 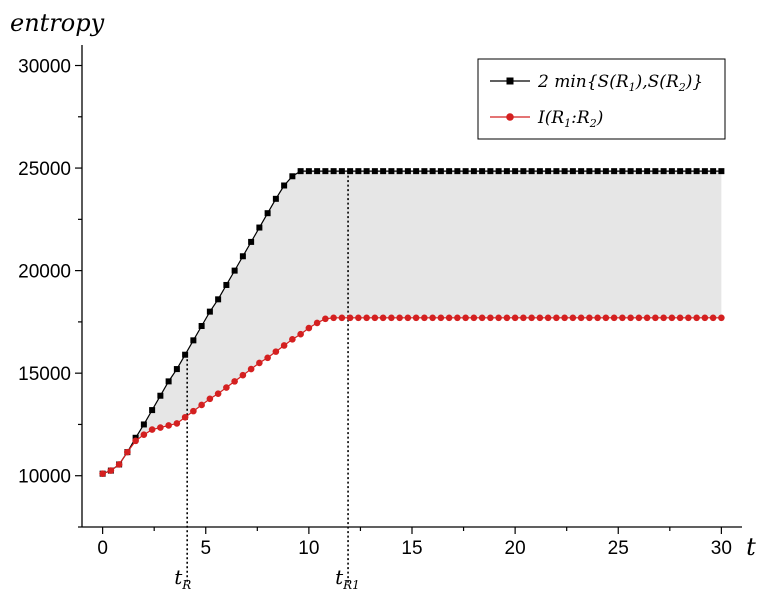 What do you see at coordinates (186, 585) in the screenshot?
I see `vertical-marker-subscript-0: R` at bounding box center [186, 585].